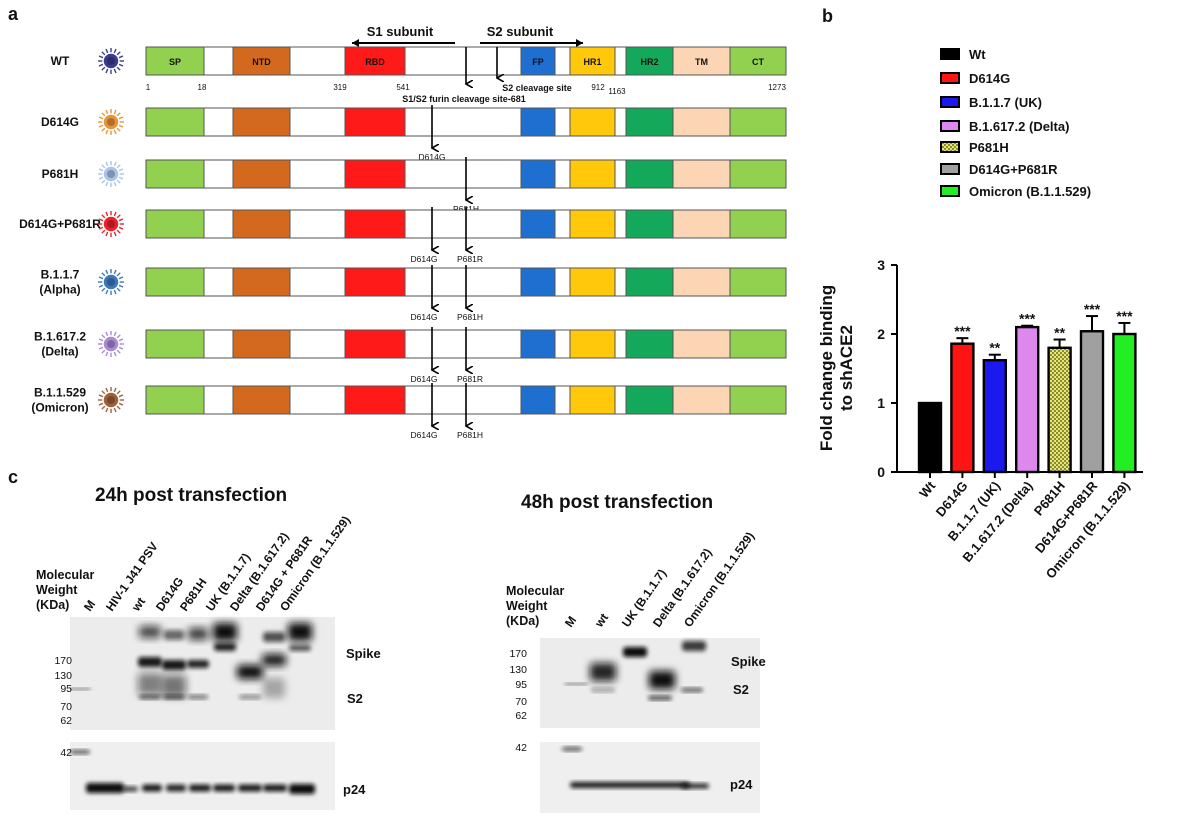 This screenshot has width=1200, height=827. What do you see at coordinates (59, 408) in the screenshot?
I see `variant-label: (Omicron)` at bounding box center [59, 408].